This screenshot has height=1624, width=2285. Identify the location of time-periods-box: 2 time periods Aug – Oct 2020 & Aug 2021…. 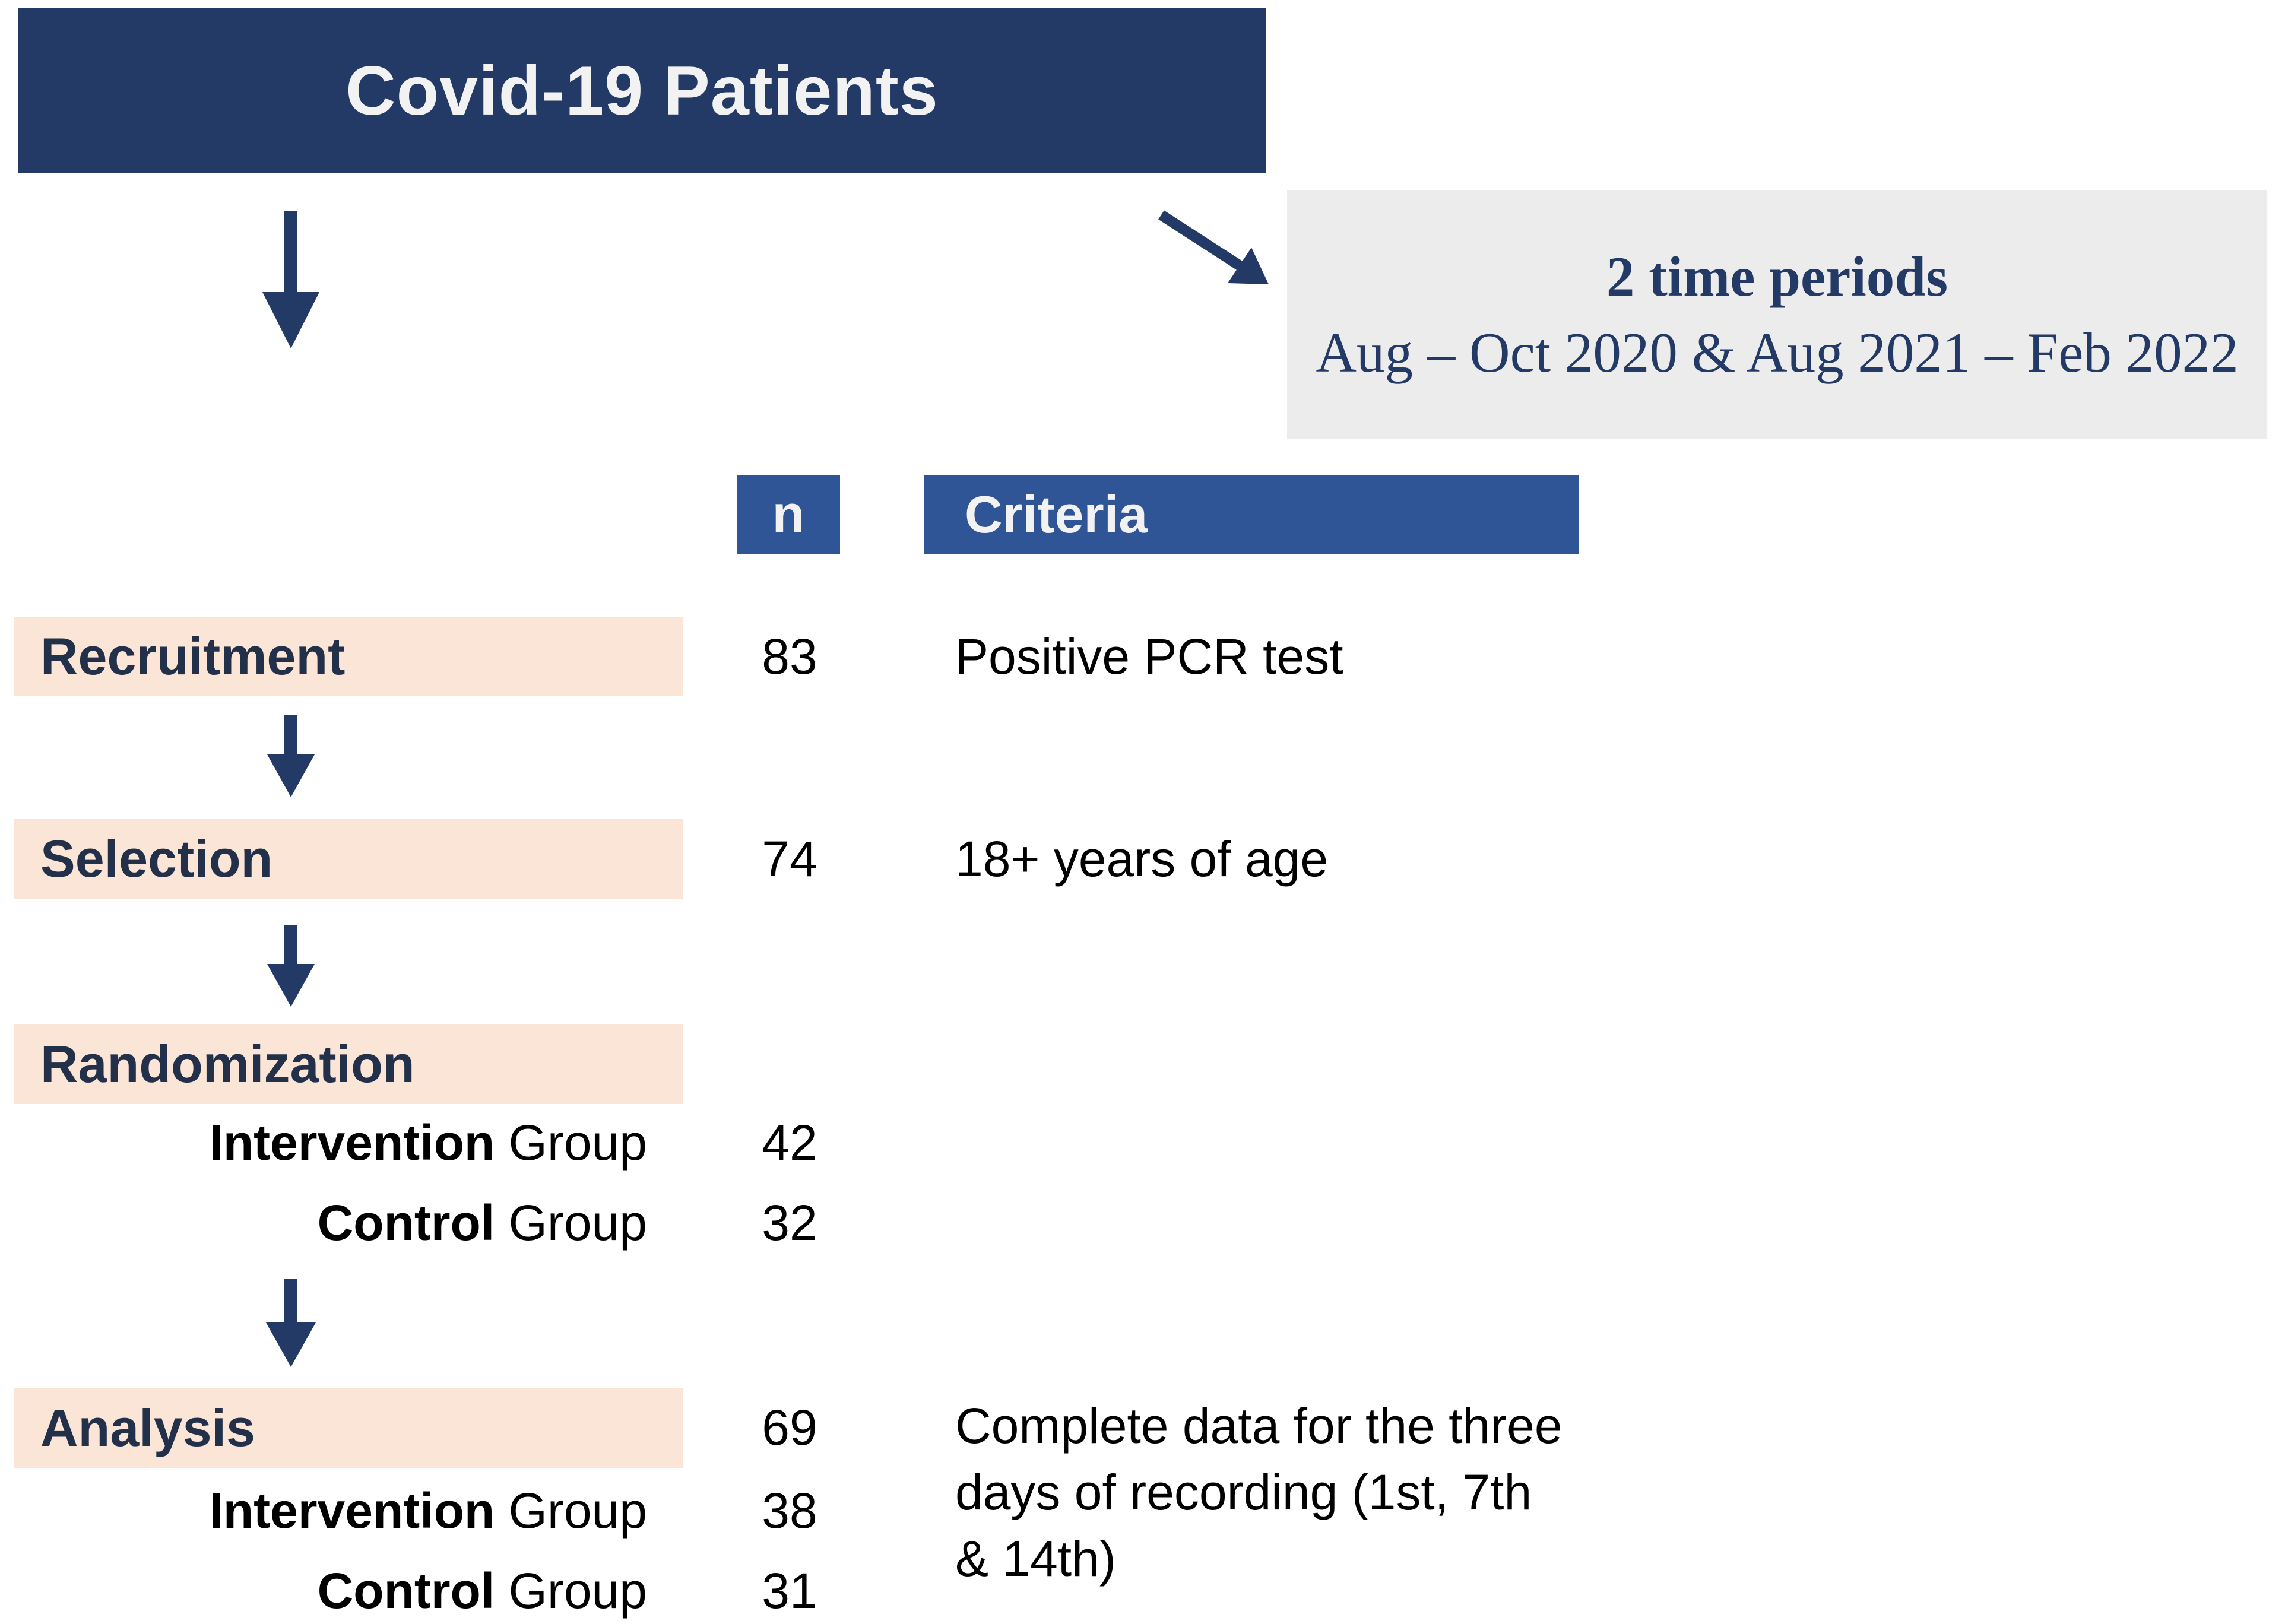
(1777, 314).